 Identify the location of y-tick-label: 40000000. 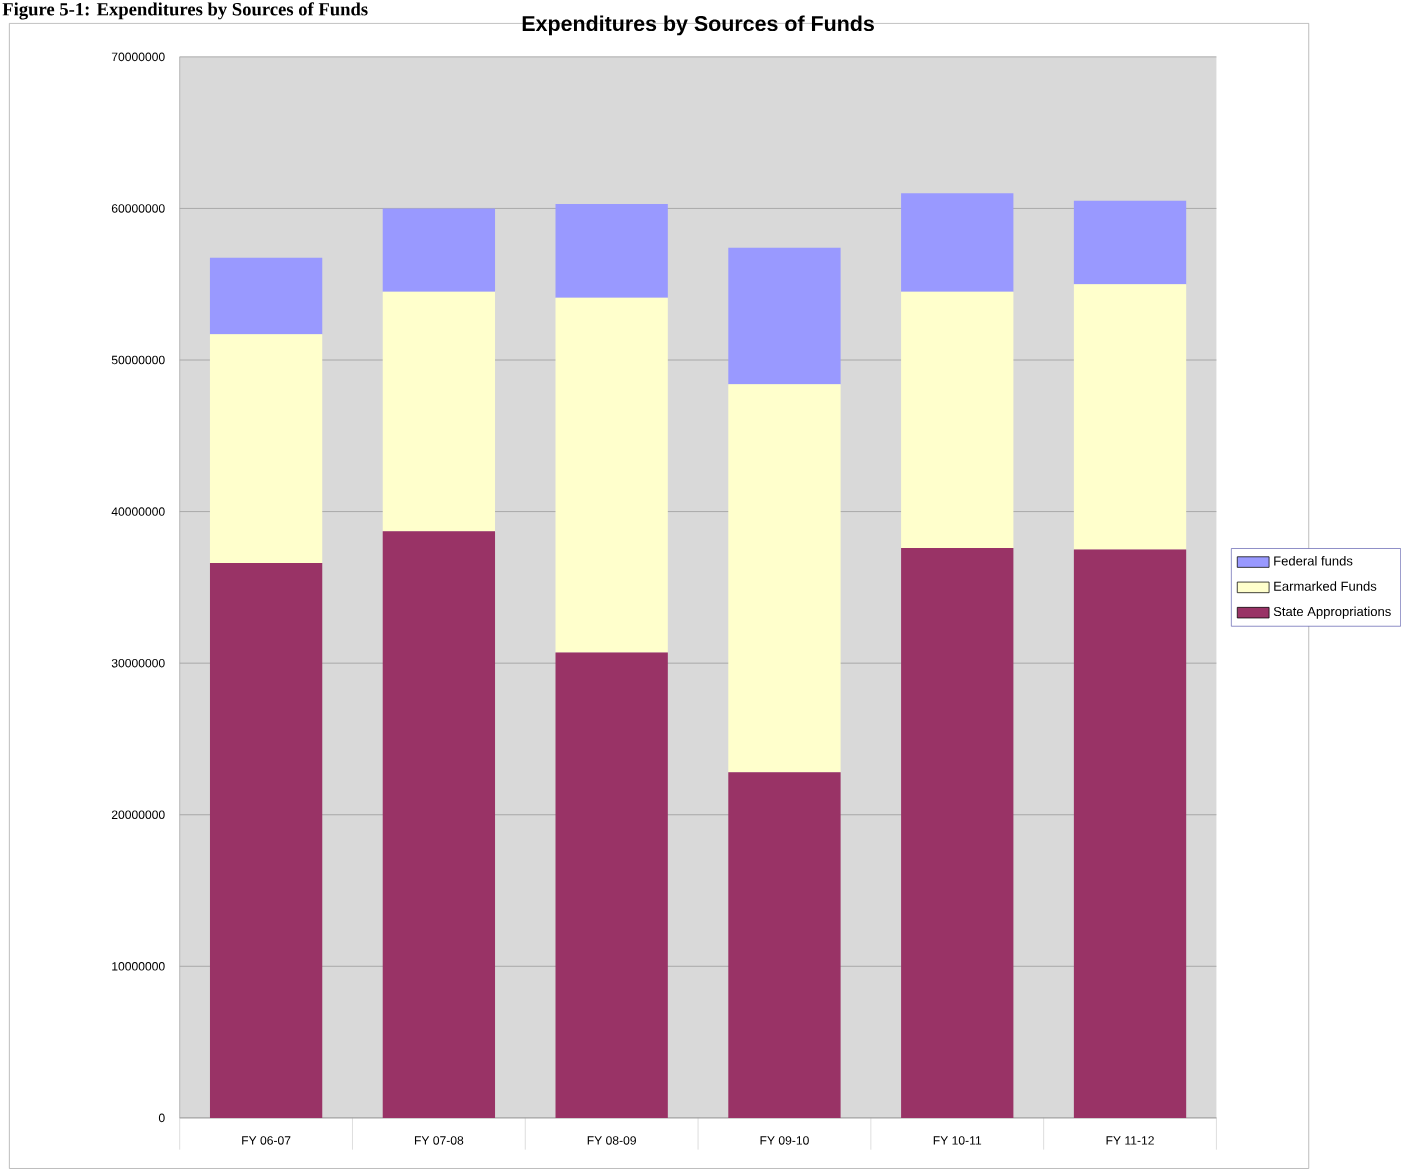
(138, 511).